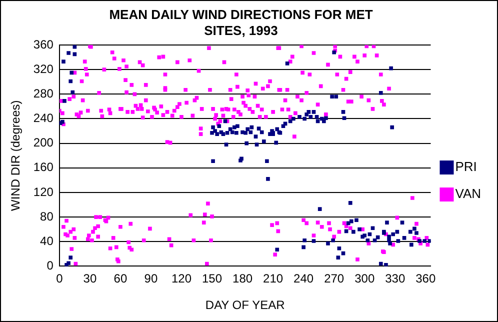 This screenshot has height=322, width=498. What do you see at coordinates (245, 305) in the screenshot?
I see `x-axis-title: DAY OF YEAR` at bounding box center [245, 305].